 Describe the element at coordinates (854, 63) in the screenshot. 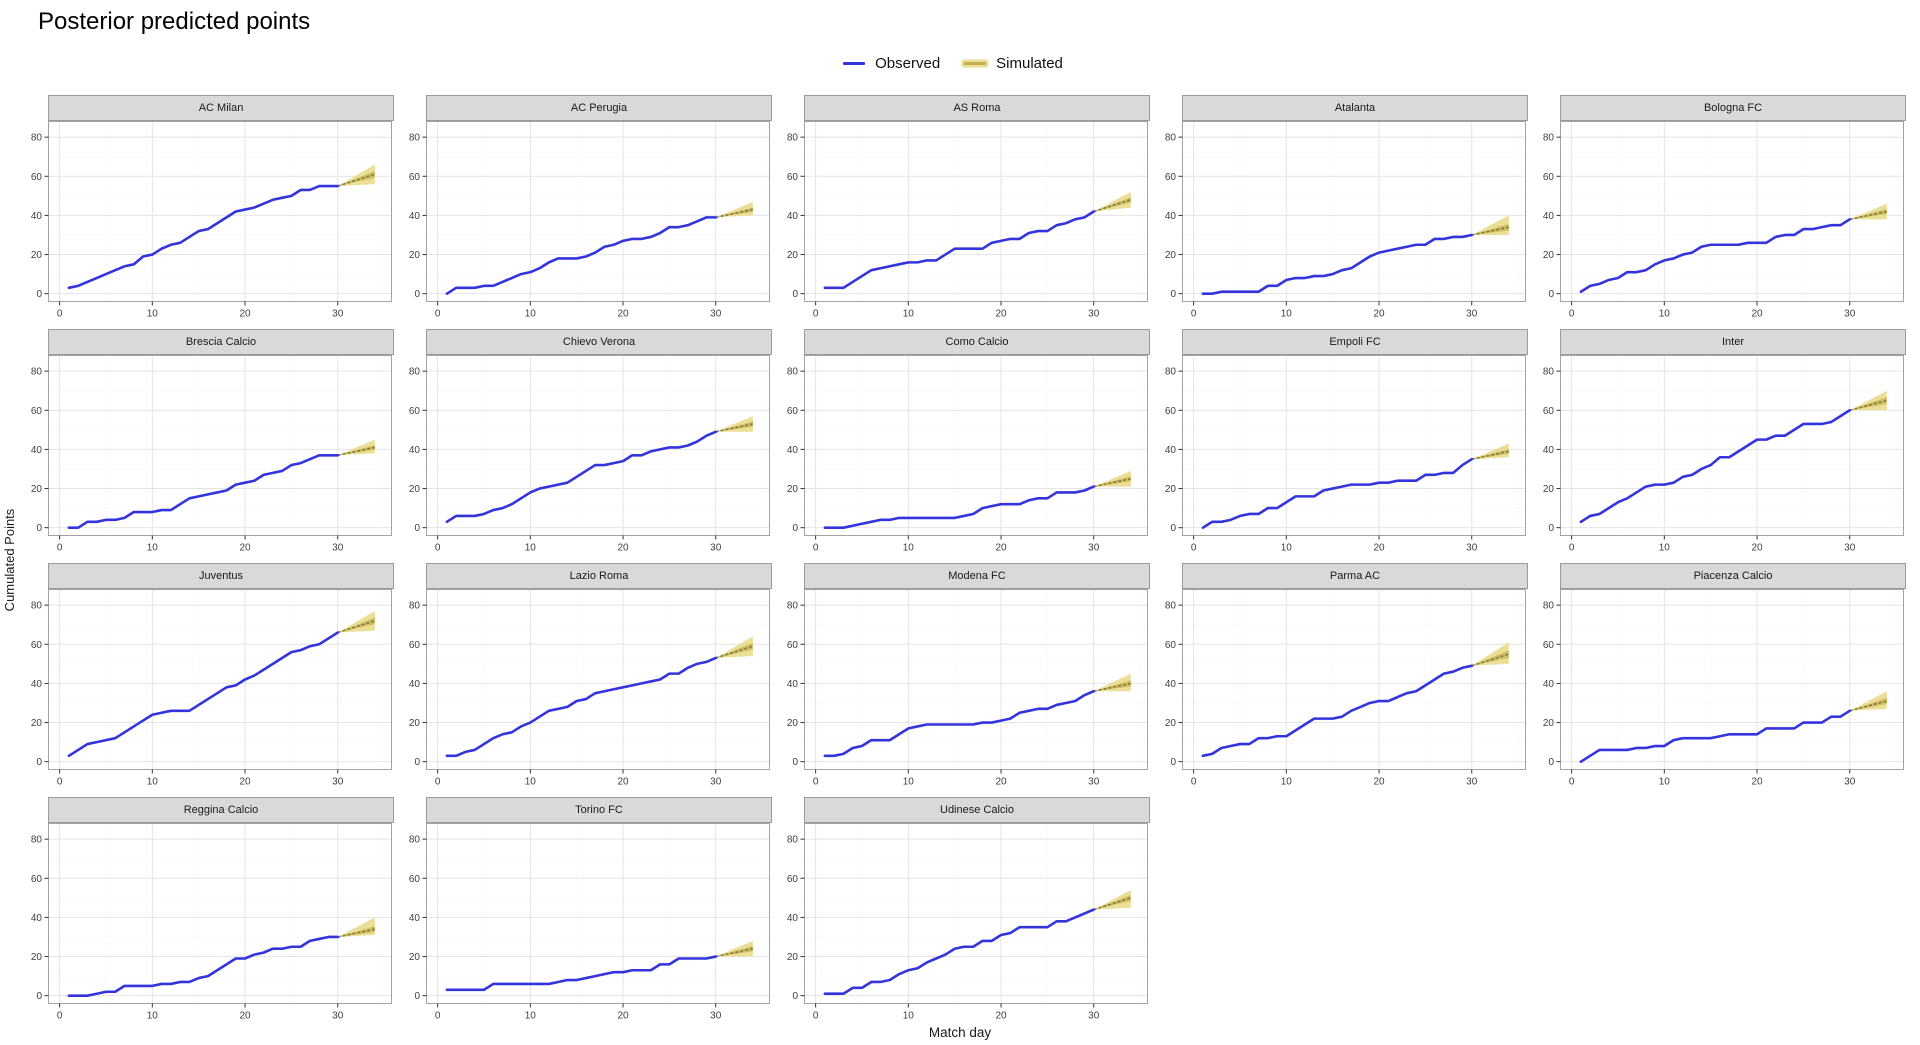

I see `observed-legend-key` at that location.